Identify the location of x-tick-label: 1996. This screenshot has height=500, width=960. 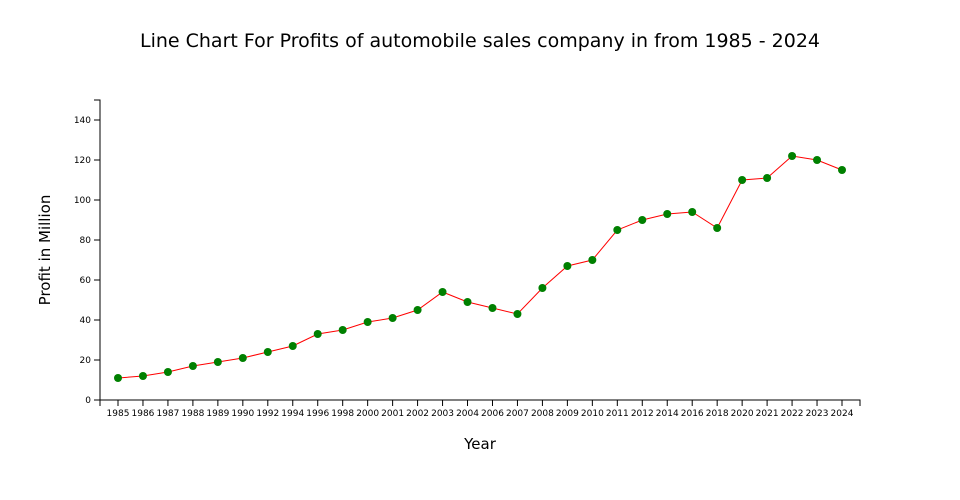
(317, 414).